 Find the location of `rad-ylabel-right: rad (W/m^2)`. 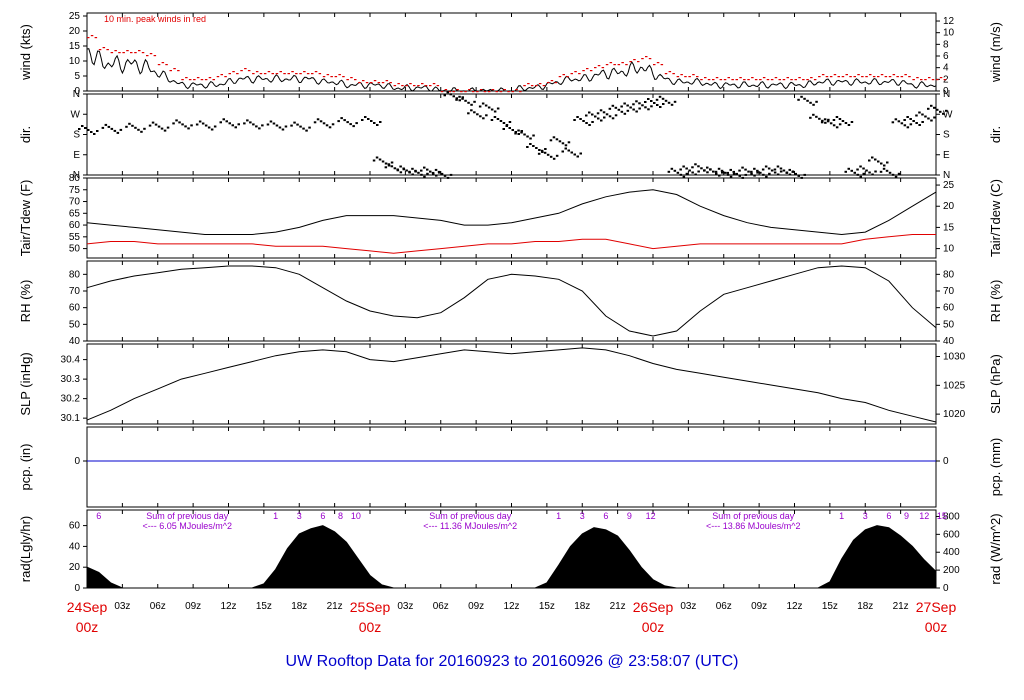

rad-ylabel-right: rad (W/m^2) is located at coordinates (995, 548).